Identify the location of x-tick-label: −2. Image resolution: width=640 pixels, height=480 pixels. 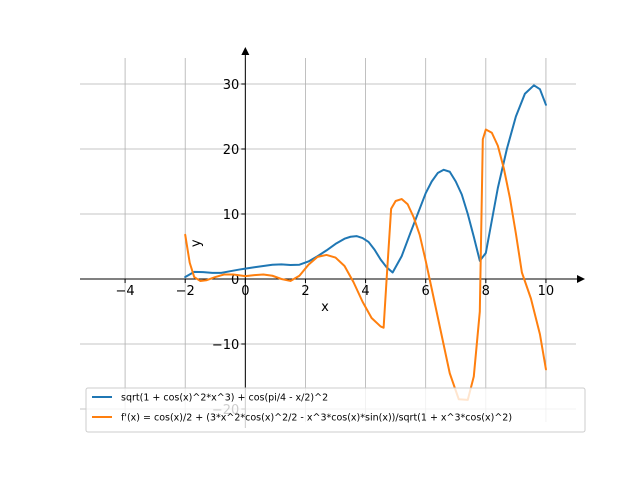
(185, 291).